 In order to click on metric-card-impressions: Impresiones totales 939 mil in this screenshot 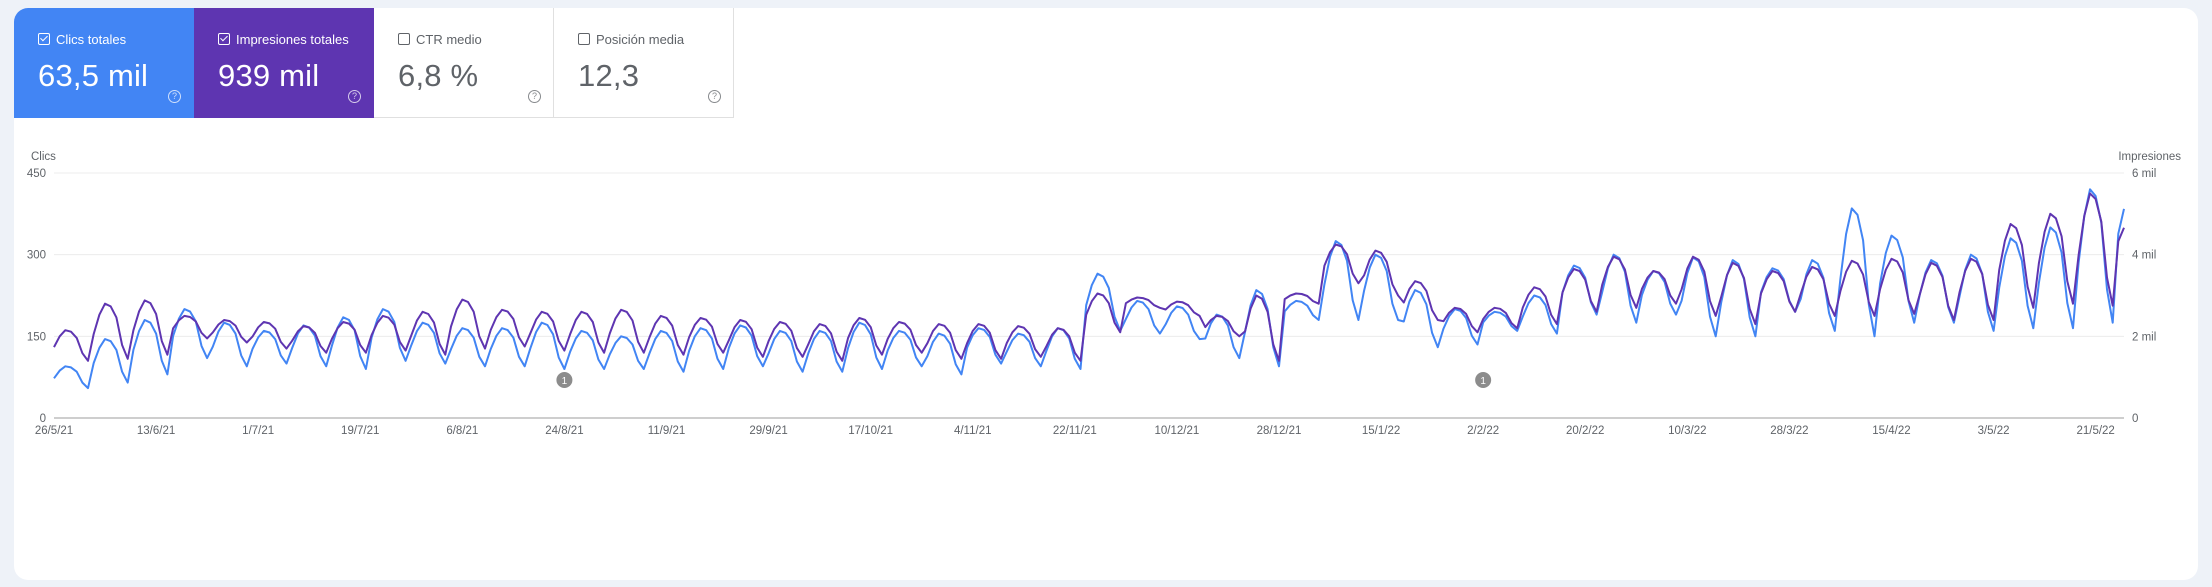, I will do `click(284, 63)`.